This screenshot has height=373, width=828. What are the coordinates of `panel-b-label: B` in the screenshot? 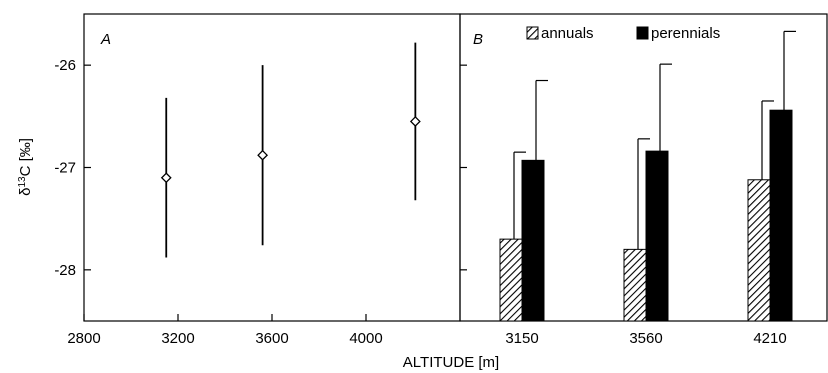 It's located at (478, 39).